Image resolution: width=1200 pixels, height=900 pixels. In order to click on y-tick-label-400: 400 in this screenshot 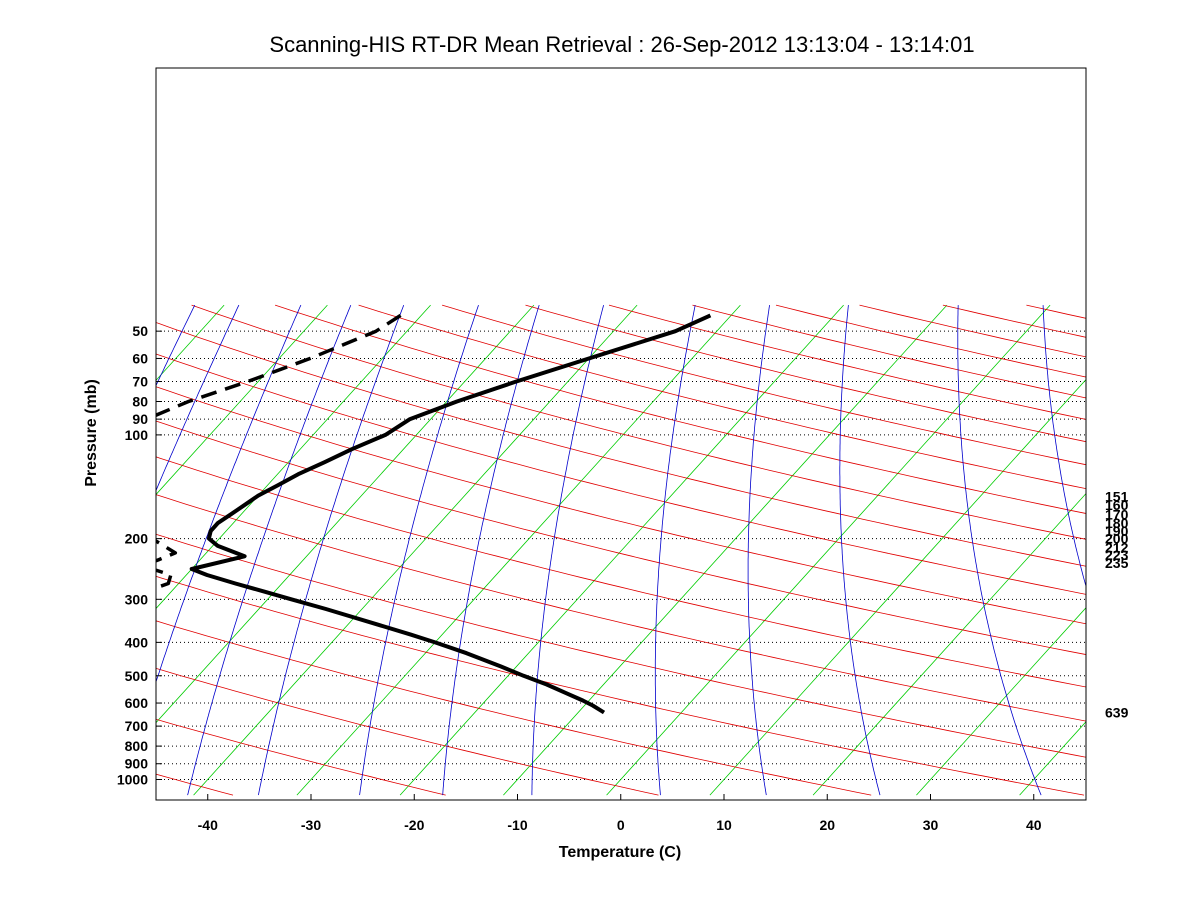, I will do `click(137, 642)`.